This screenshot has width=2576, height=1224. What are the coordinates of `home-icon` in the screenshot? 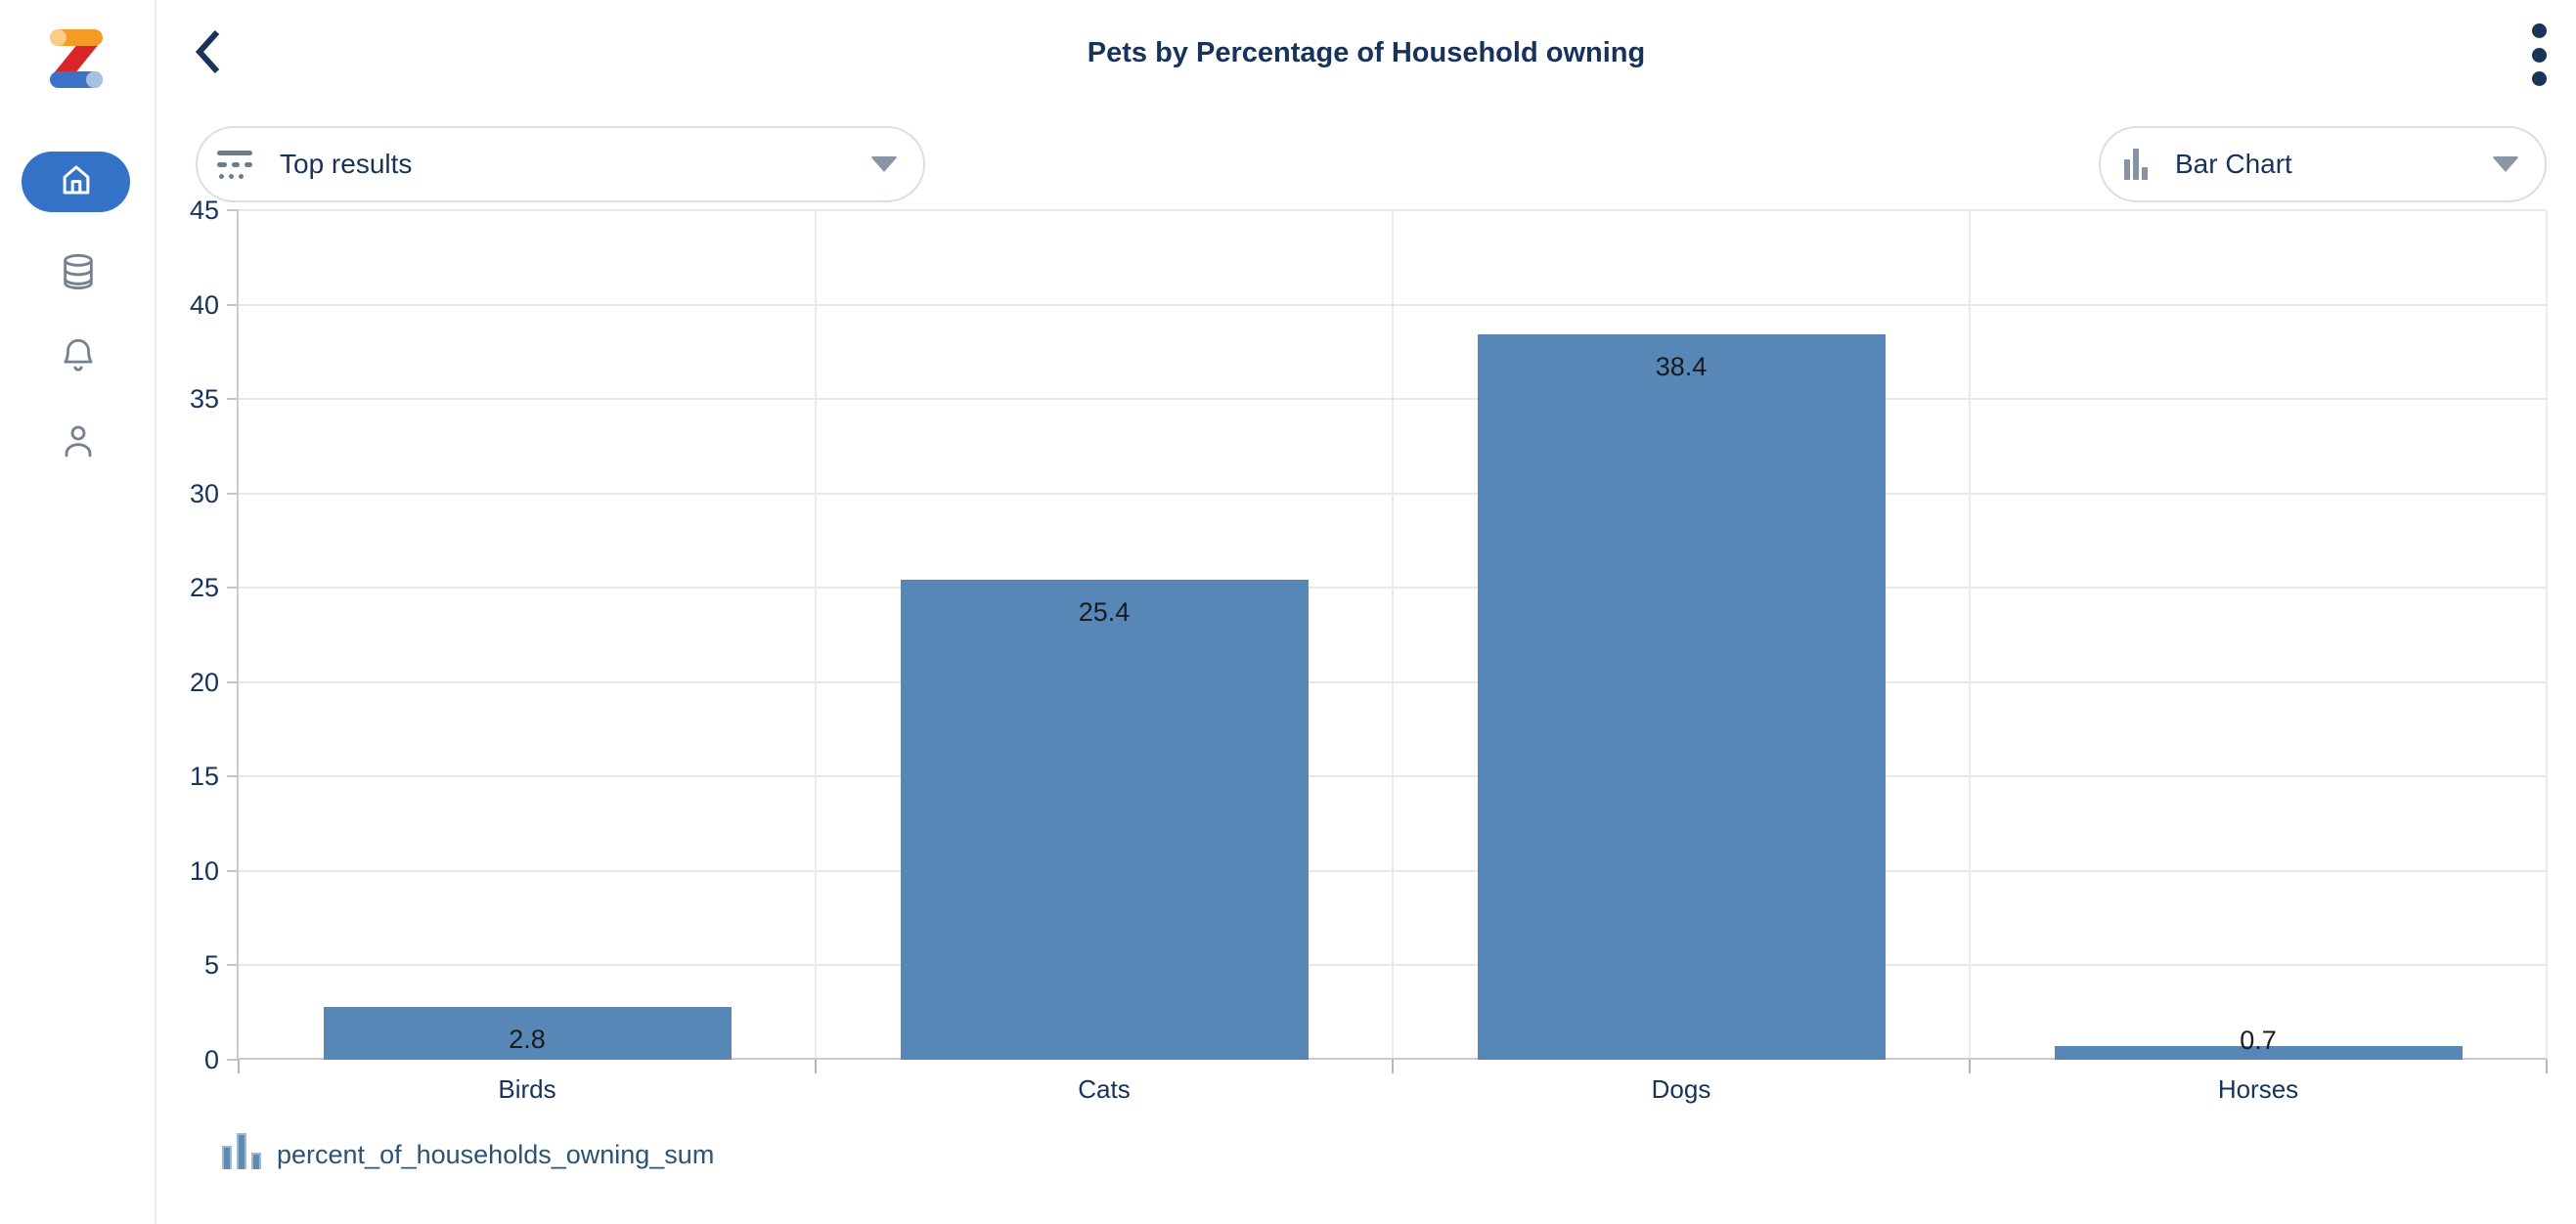 It's located at (76, 182).